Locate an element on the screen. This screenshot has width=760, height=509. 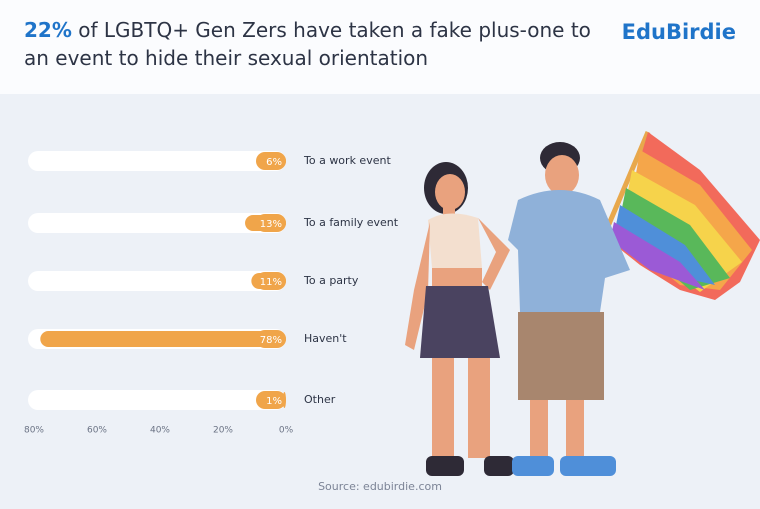
title-highlight: 22% is located at coordinates (48, 30).